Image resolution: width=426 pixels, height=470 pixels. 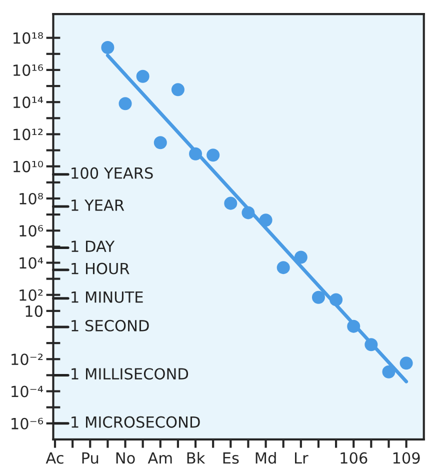 What do you see at coordinates (28, 424) in the screenshot?
I see `y-tick-label: 10⁻⁶` at bounding box center [28, 424].